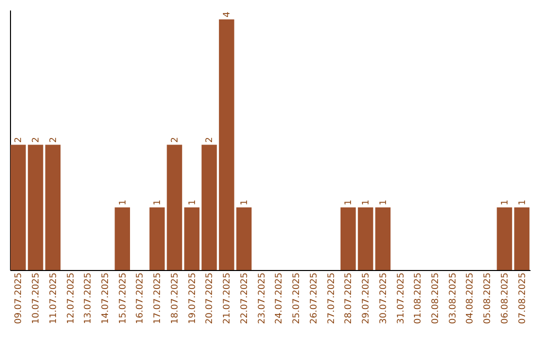 The image size is (540, 340). Describe the element at coordinates (505, 298) in the screenshot. I see `x-tick-label: 06.08.2025` at that location.